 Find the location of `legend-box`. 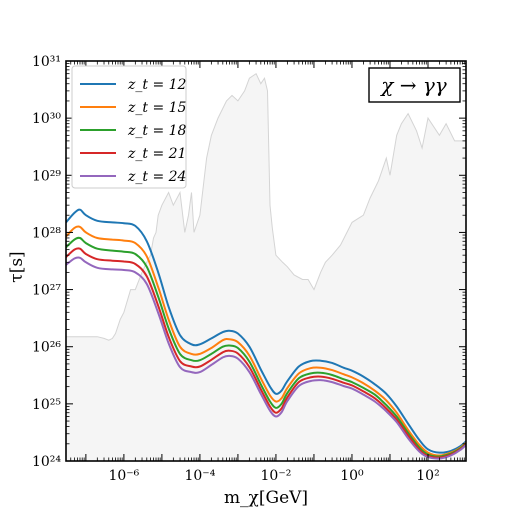

legend-box is located at coordinates (129, 127).